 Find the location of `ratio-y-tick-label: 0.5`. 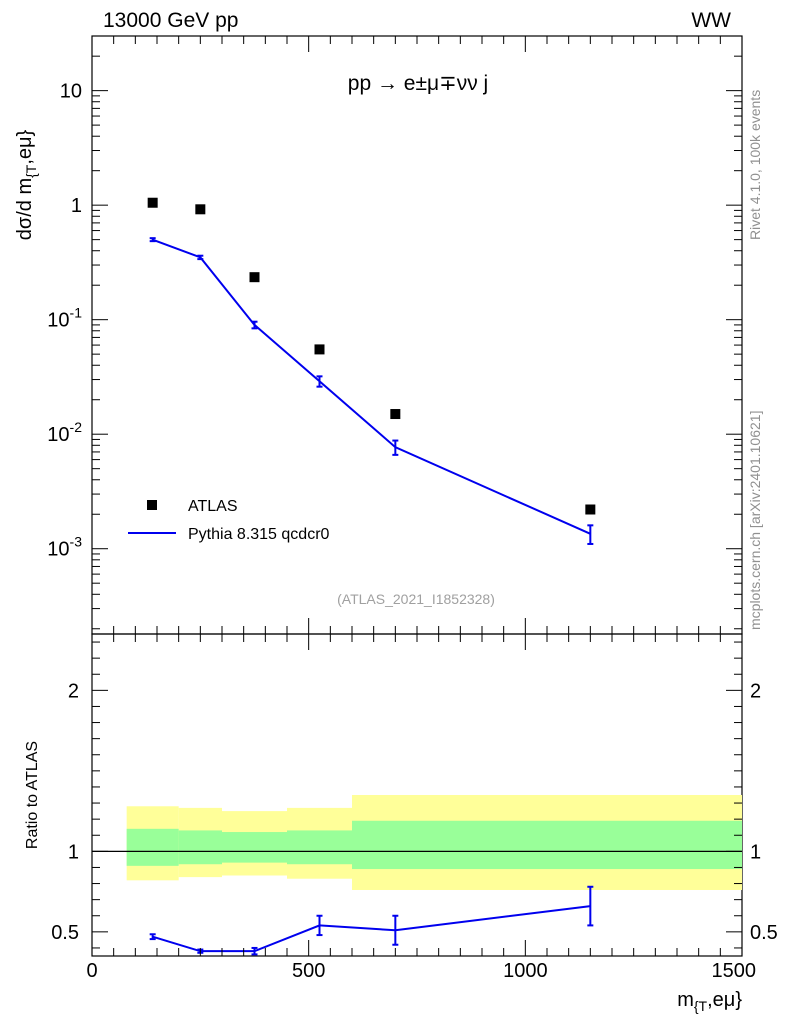

ratio-y-tick-label: 0.5 is located at coordinates (65, 933).